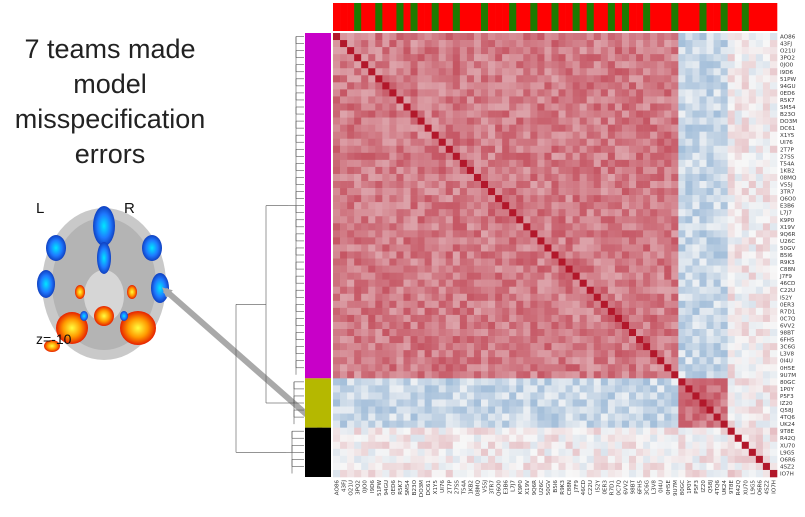 The height and width of the screenshot is (517, 805). What do you see at coordinates (788, 87) in the screenshot?
I see `row-label: 94GU` at bounding box center [788, 87].